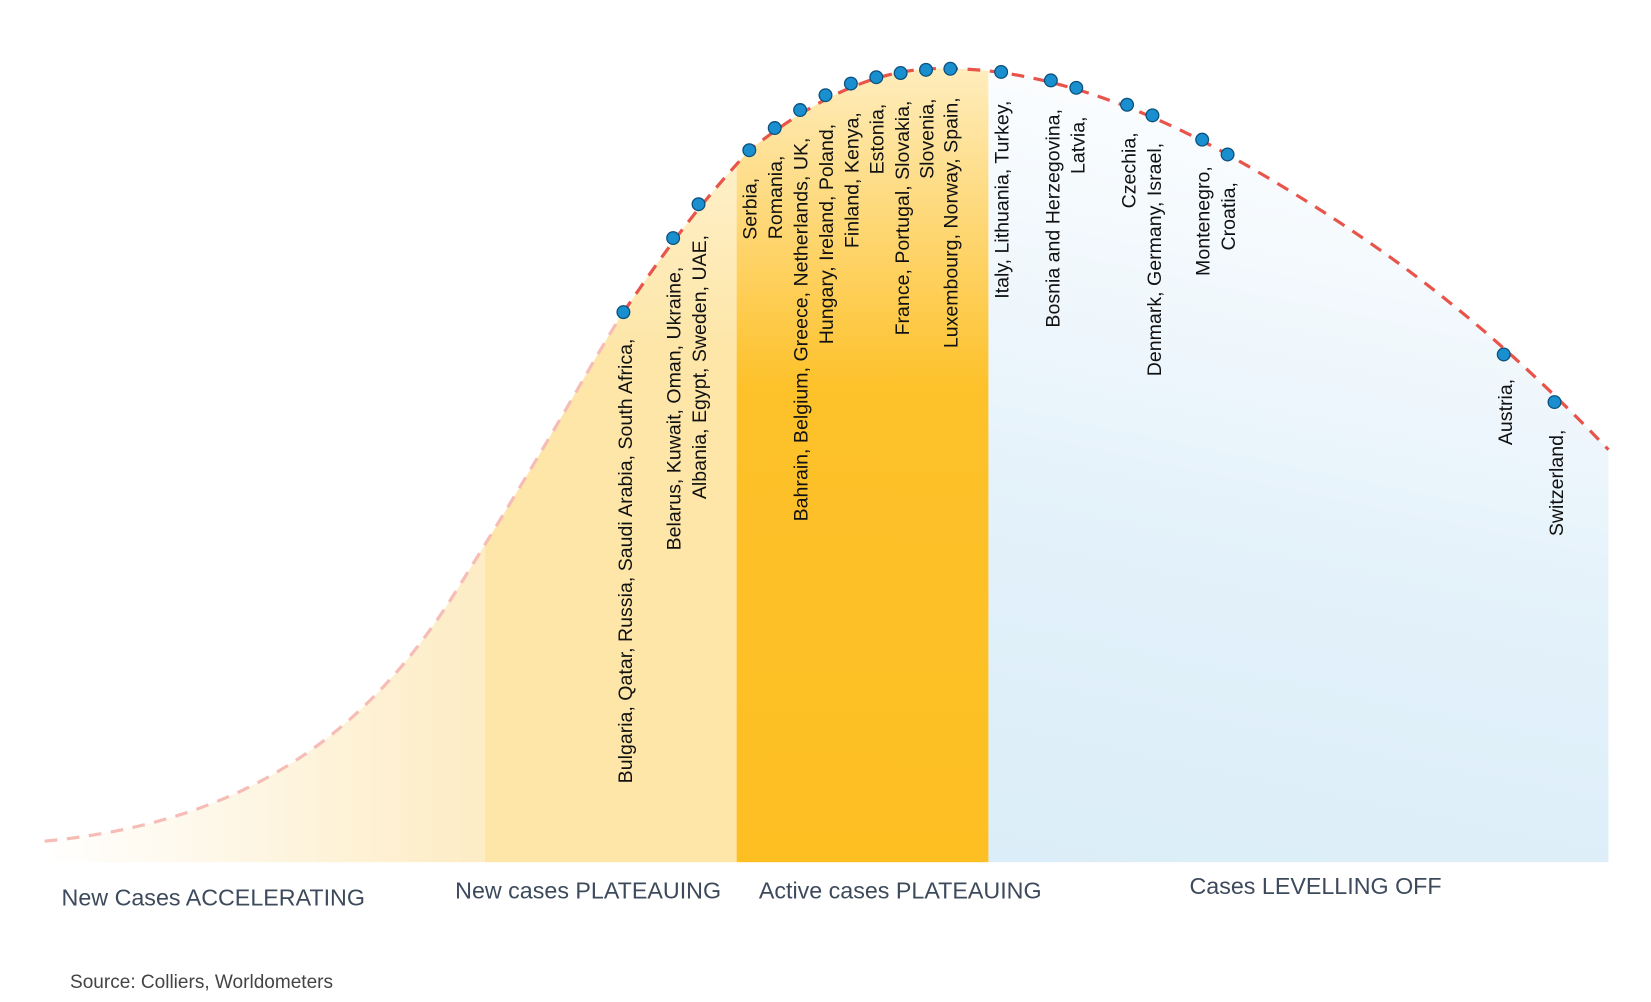 The width and height of the screenshot is (1651, 1002). Describe the element at coordinates (588, 890) in the screenshot. I see `phase-label: New cases PLATEAUING` at that location.